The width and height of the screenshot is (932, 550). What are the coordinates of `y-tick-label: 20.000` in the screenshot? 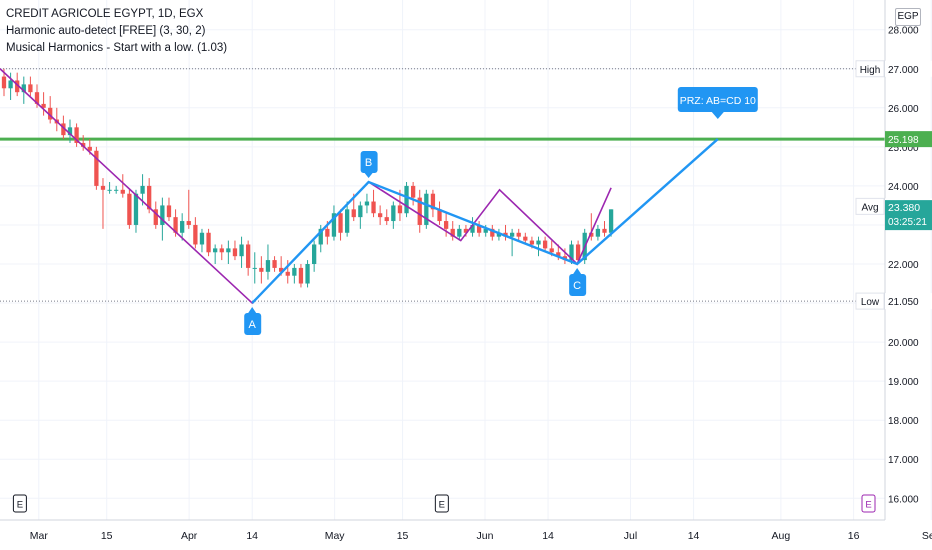 It's located at (903, 343).